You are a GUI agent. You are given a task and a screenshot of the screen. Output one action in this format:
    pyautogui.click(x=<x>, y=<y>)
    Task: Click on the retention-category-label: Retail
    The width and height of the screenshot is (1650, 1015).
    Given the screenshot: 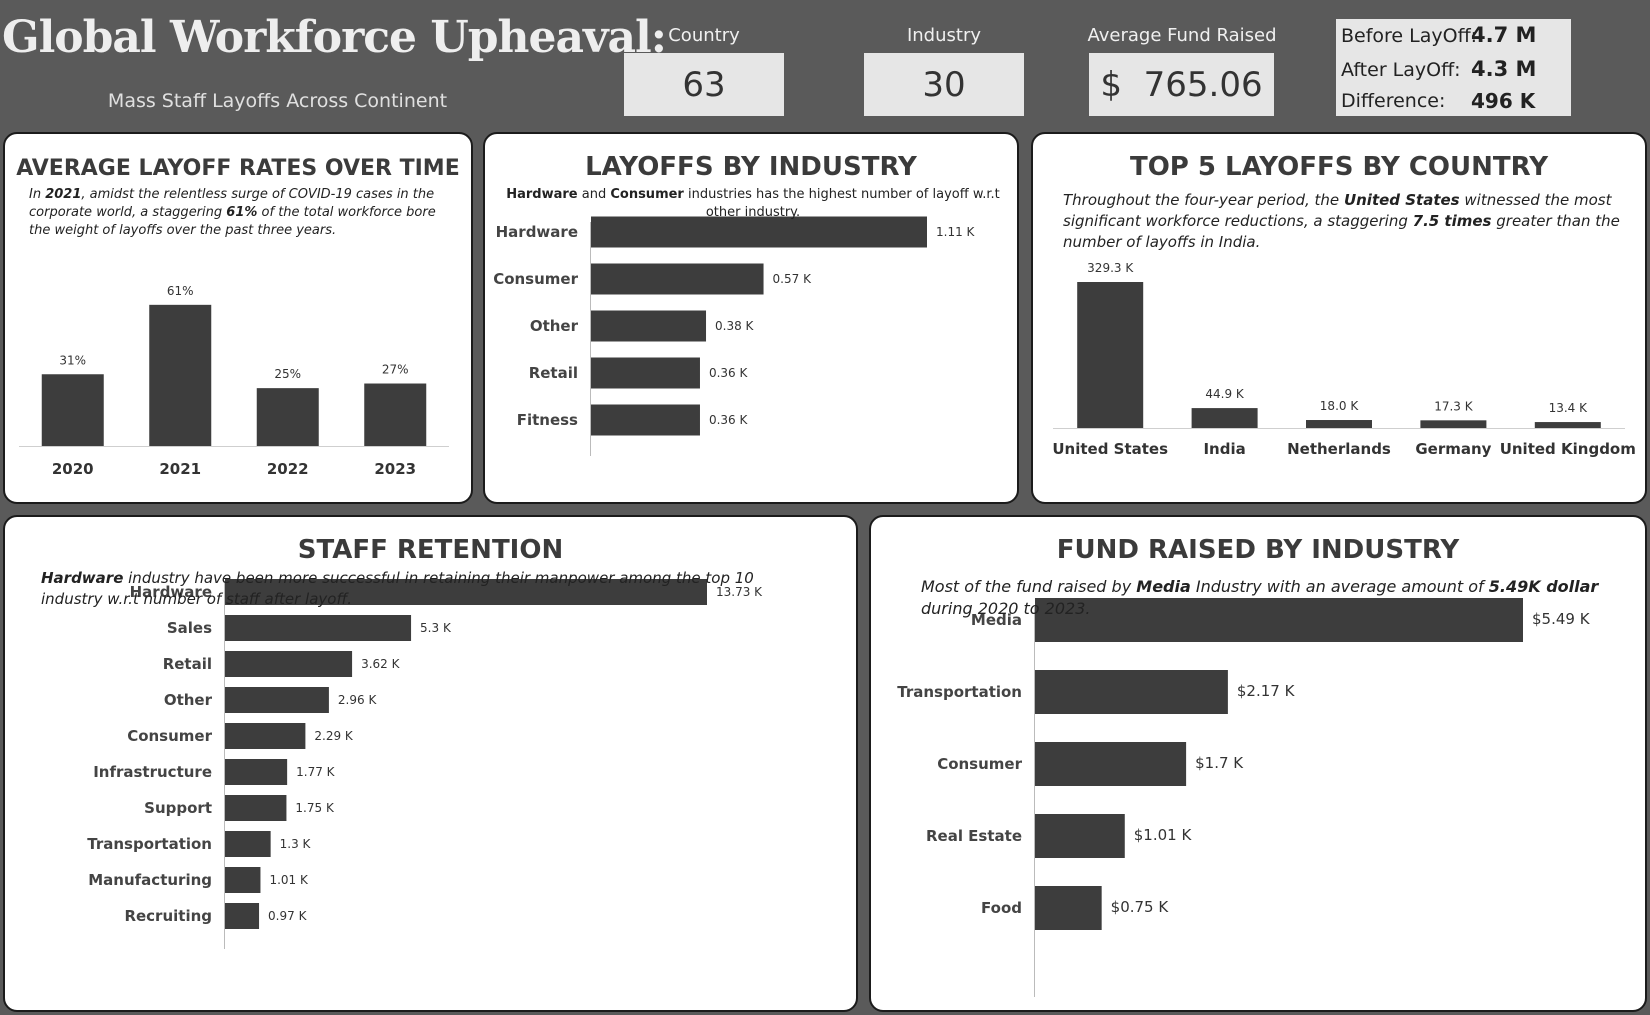 What is the action you would take?
    pyautogui.click(x=187, y=664)
    